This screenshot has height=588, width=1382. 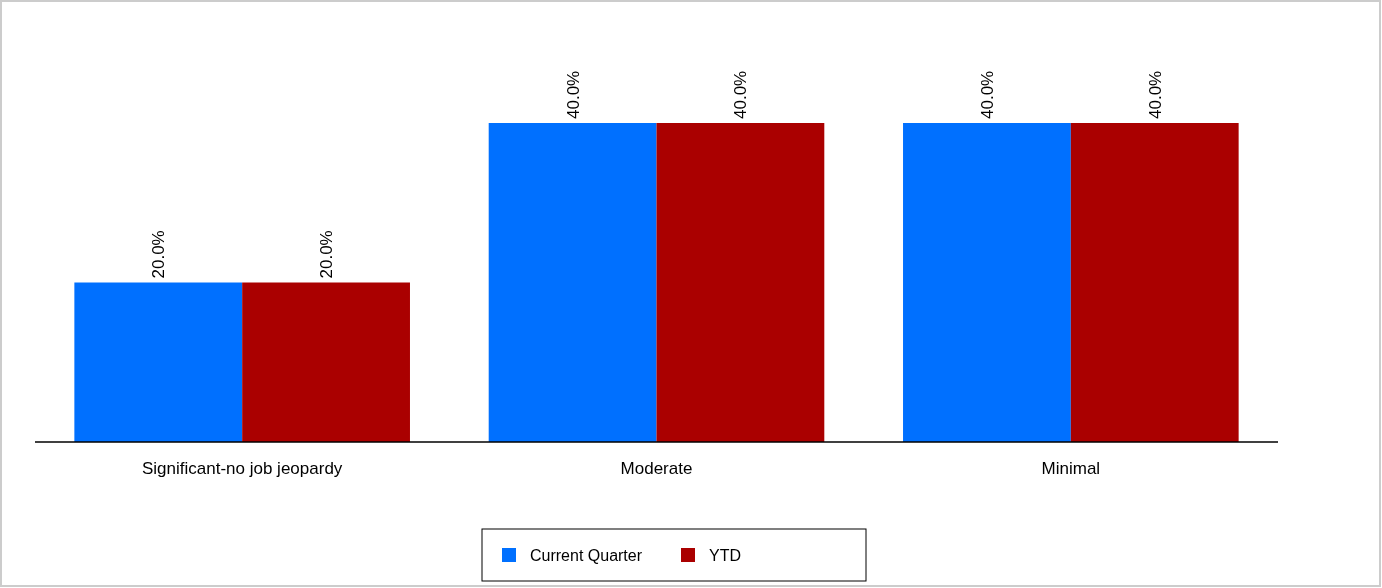 What do you see at coordinates (725, 555) in the screenshot?
I see `legend-label: YTD` at bounding box center [725, 555].